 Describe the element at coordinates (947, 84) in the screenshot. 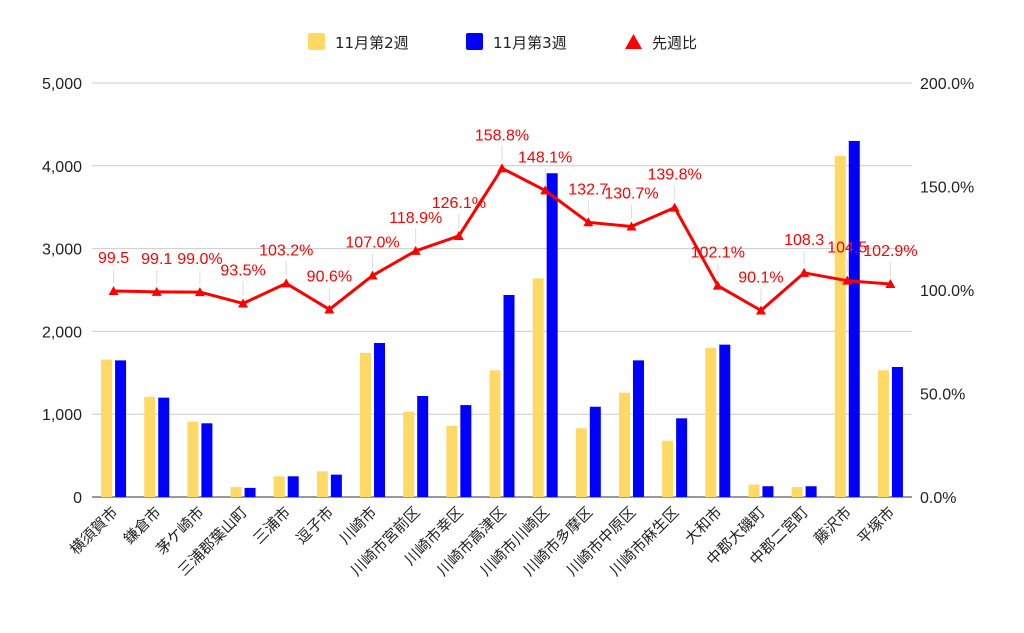

I see `y-right-tick-label: 200.0%` at that location.